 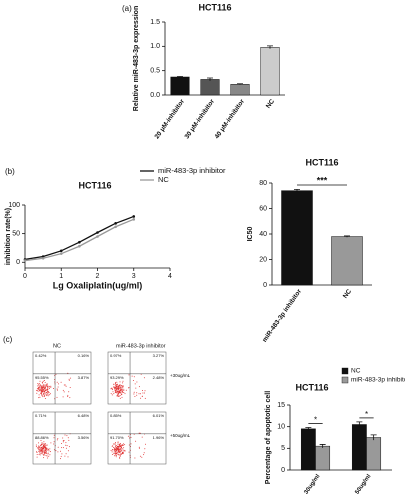 What do you see at coordinates (84, 355) in the screenshot?
I see `quadrant-percent: 0.16%` at bounding box center [84, 355].